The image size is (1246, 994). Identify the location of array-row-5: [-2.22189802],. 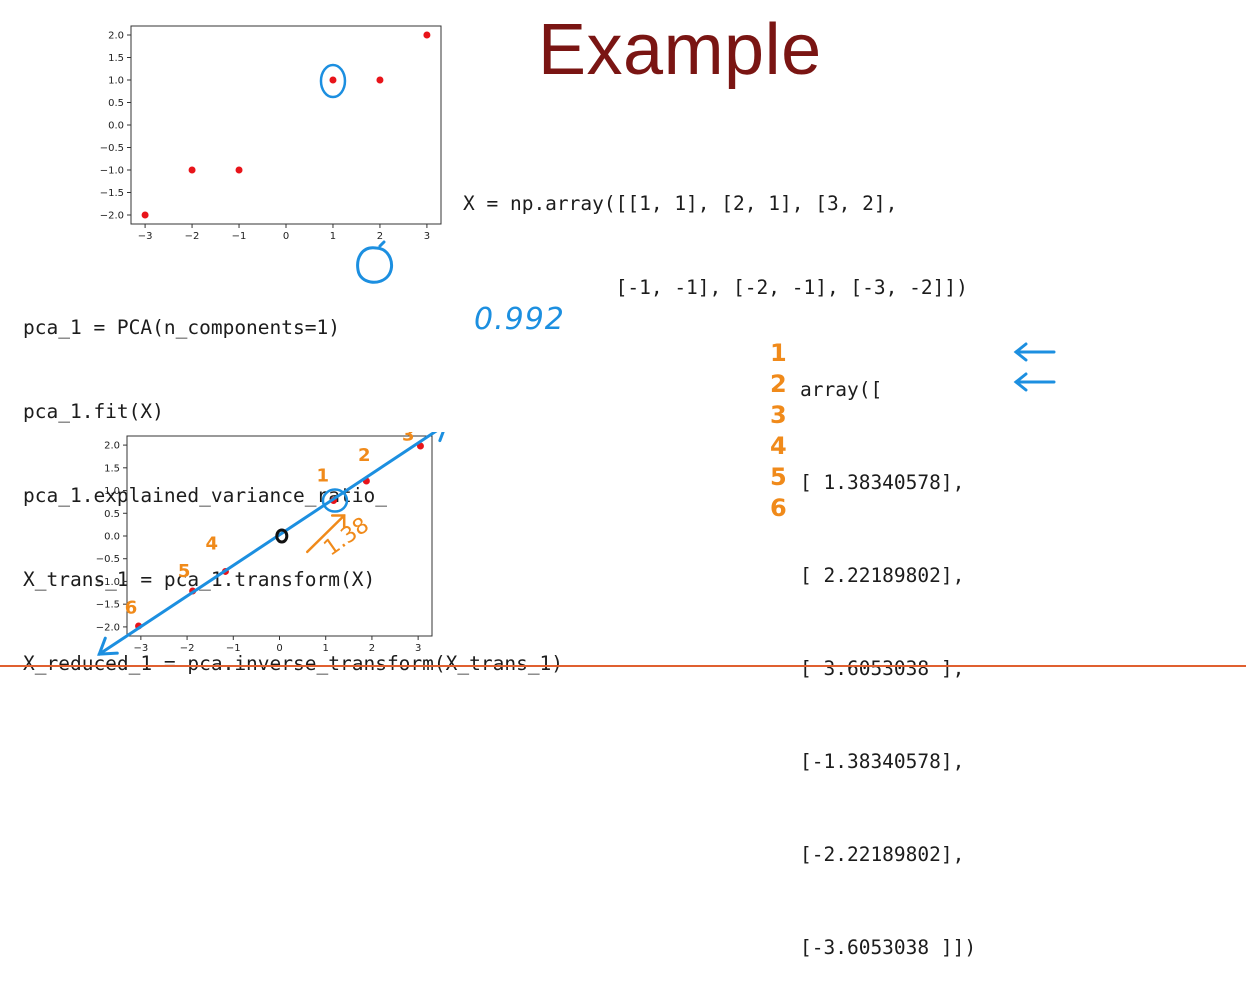
(882, 854).